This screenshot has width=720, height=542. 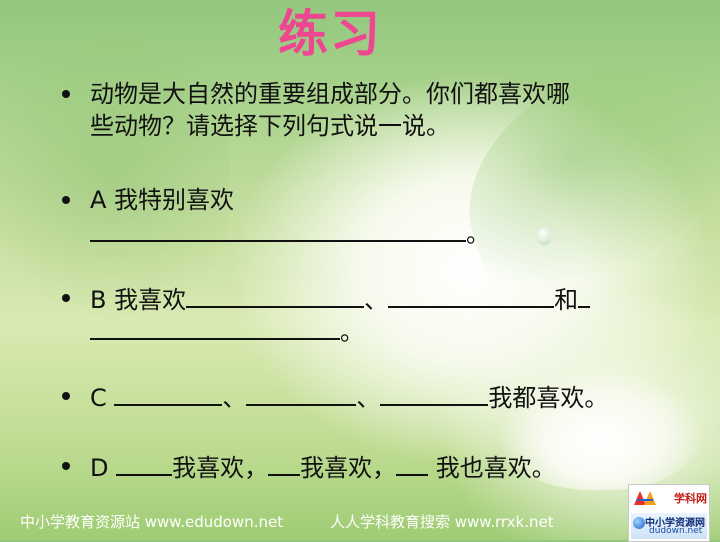 What do you see at coordinates (162, 200) in the screenshot?
I see `item-a-label: A 我特别喜欢` at bounding box center [162, 200].